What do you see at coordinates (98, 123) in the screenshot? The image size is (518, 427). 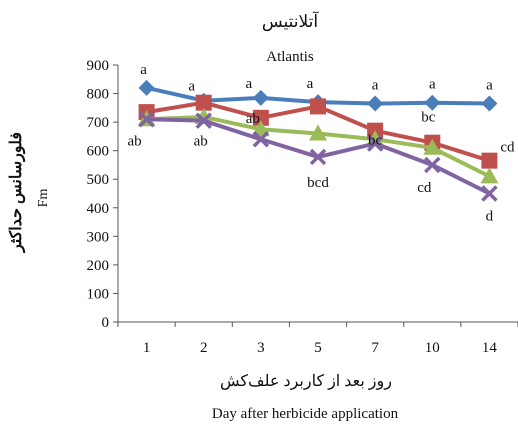 I see `y-tick-label: 700` at bounding box center [98, 123].